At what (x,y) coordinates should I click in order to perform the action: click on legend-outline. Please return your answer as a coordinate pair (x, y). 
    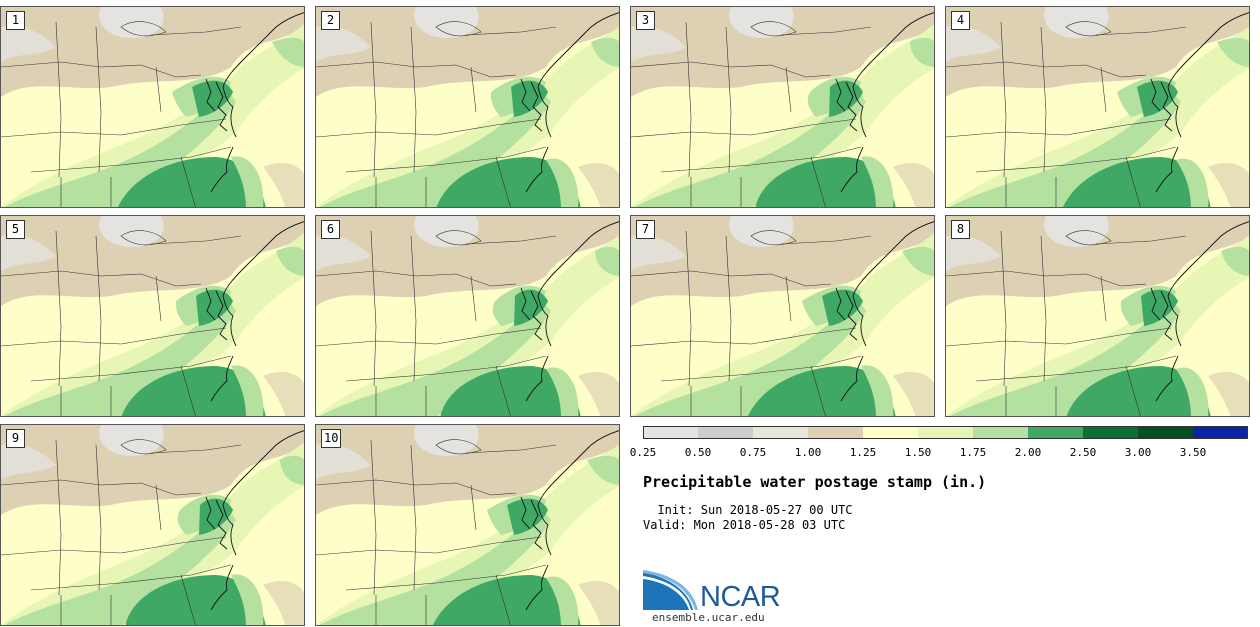
    Looking at the image, I should click on (945, 432).